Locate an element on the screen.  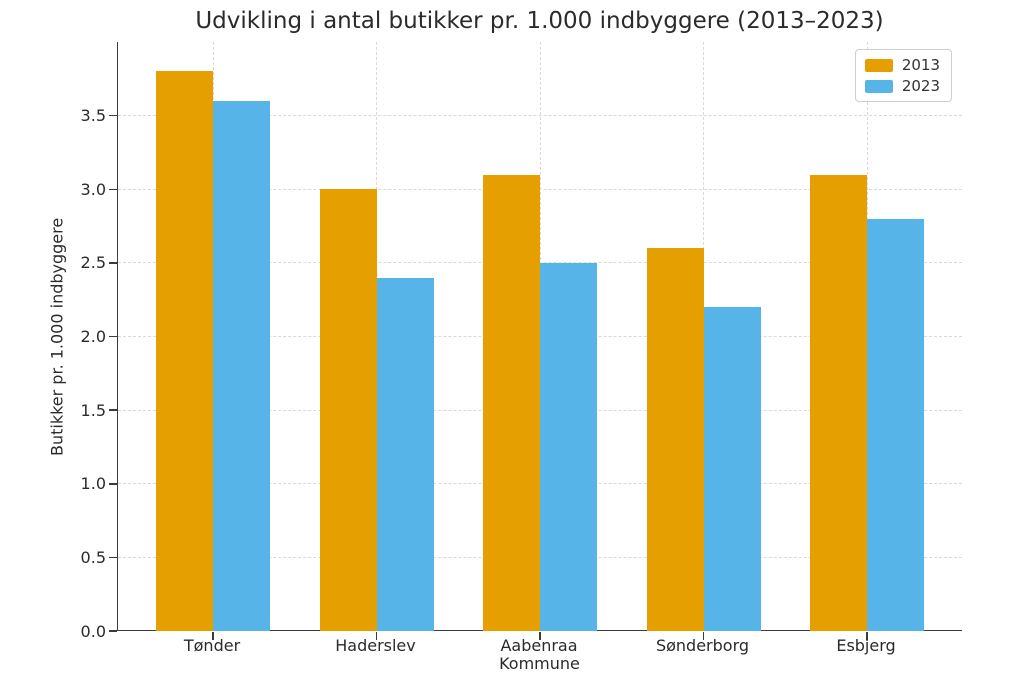
y-tick-label: 1.5 is located at coordinates (93, 410).